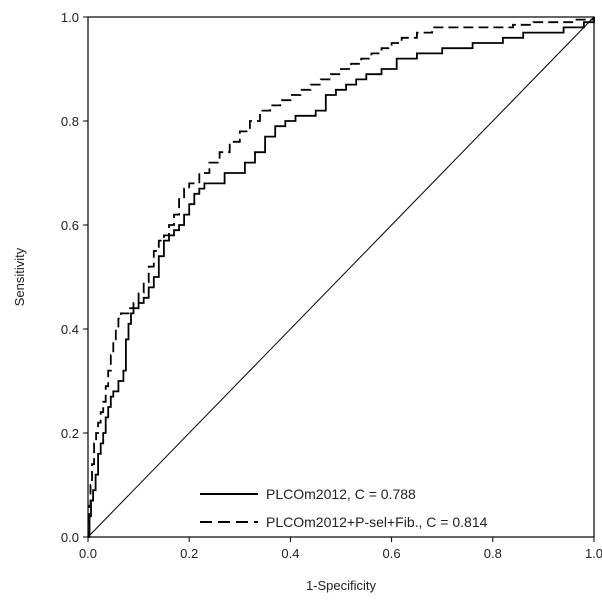 This screenshot has width=602, height=604. Describe the element at coordinates (341, 494) in the screenshot. I see `legend-label-plcom2012: PLCOm2012, C = 0.788` at that location.